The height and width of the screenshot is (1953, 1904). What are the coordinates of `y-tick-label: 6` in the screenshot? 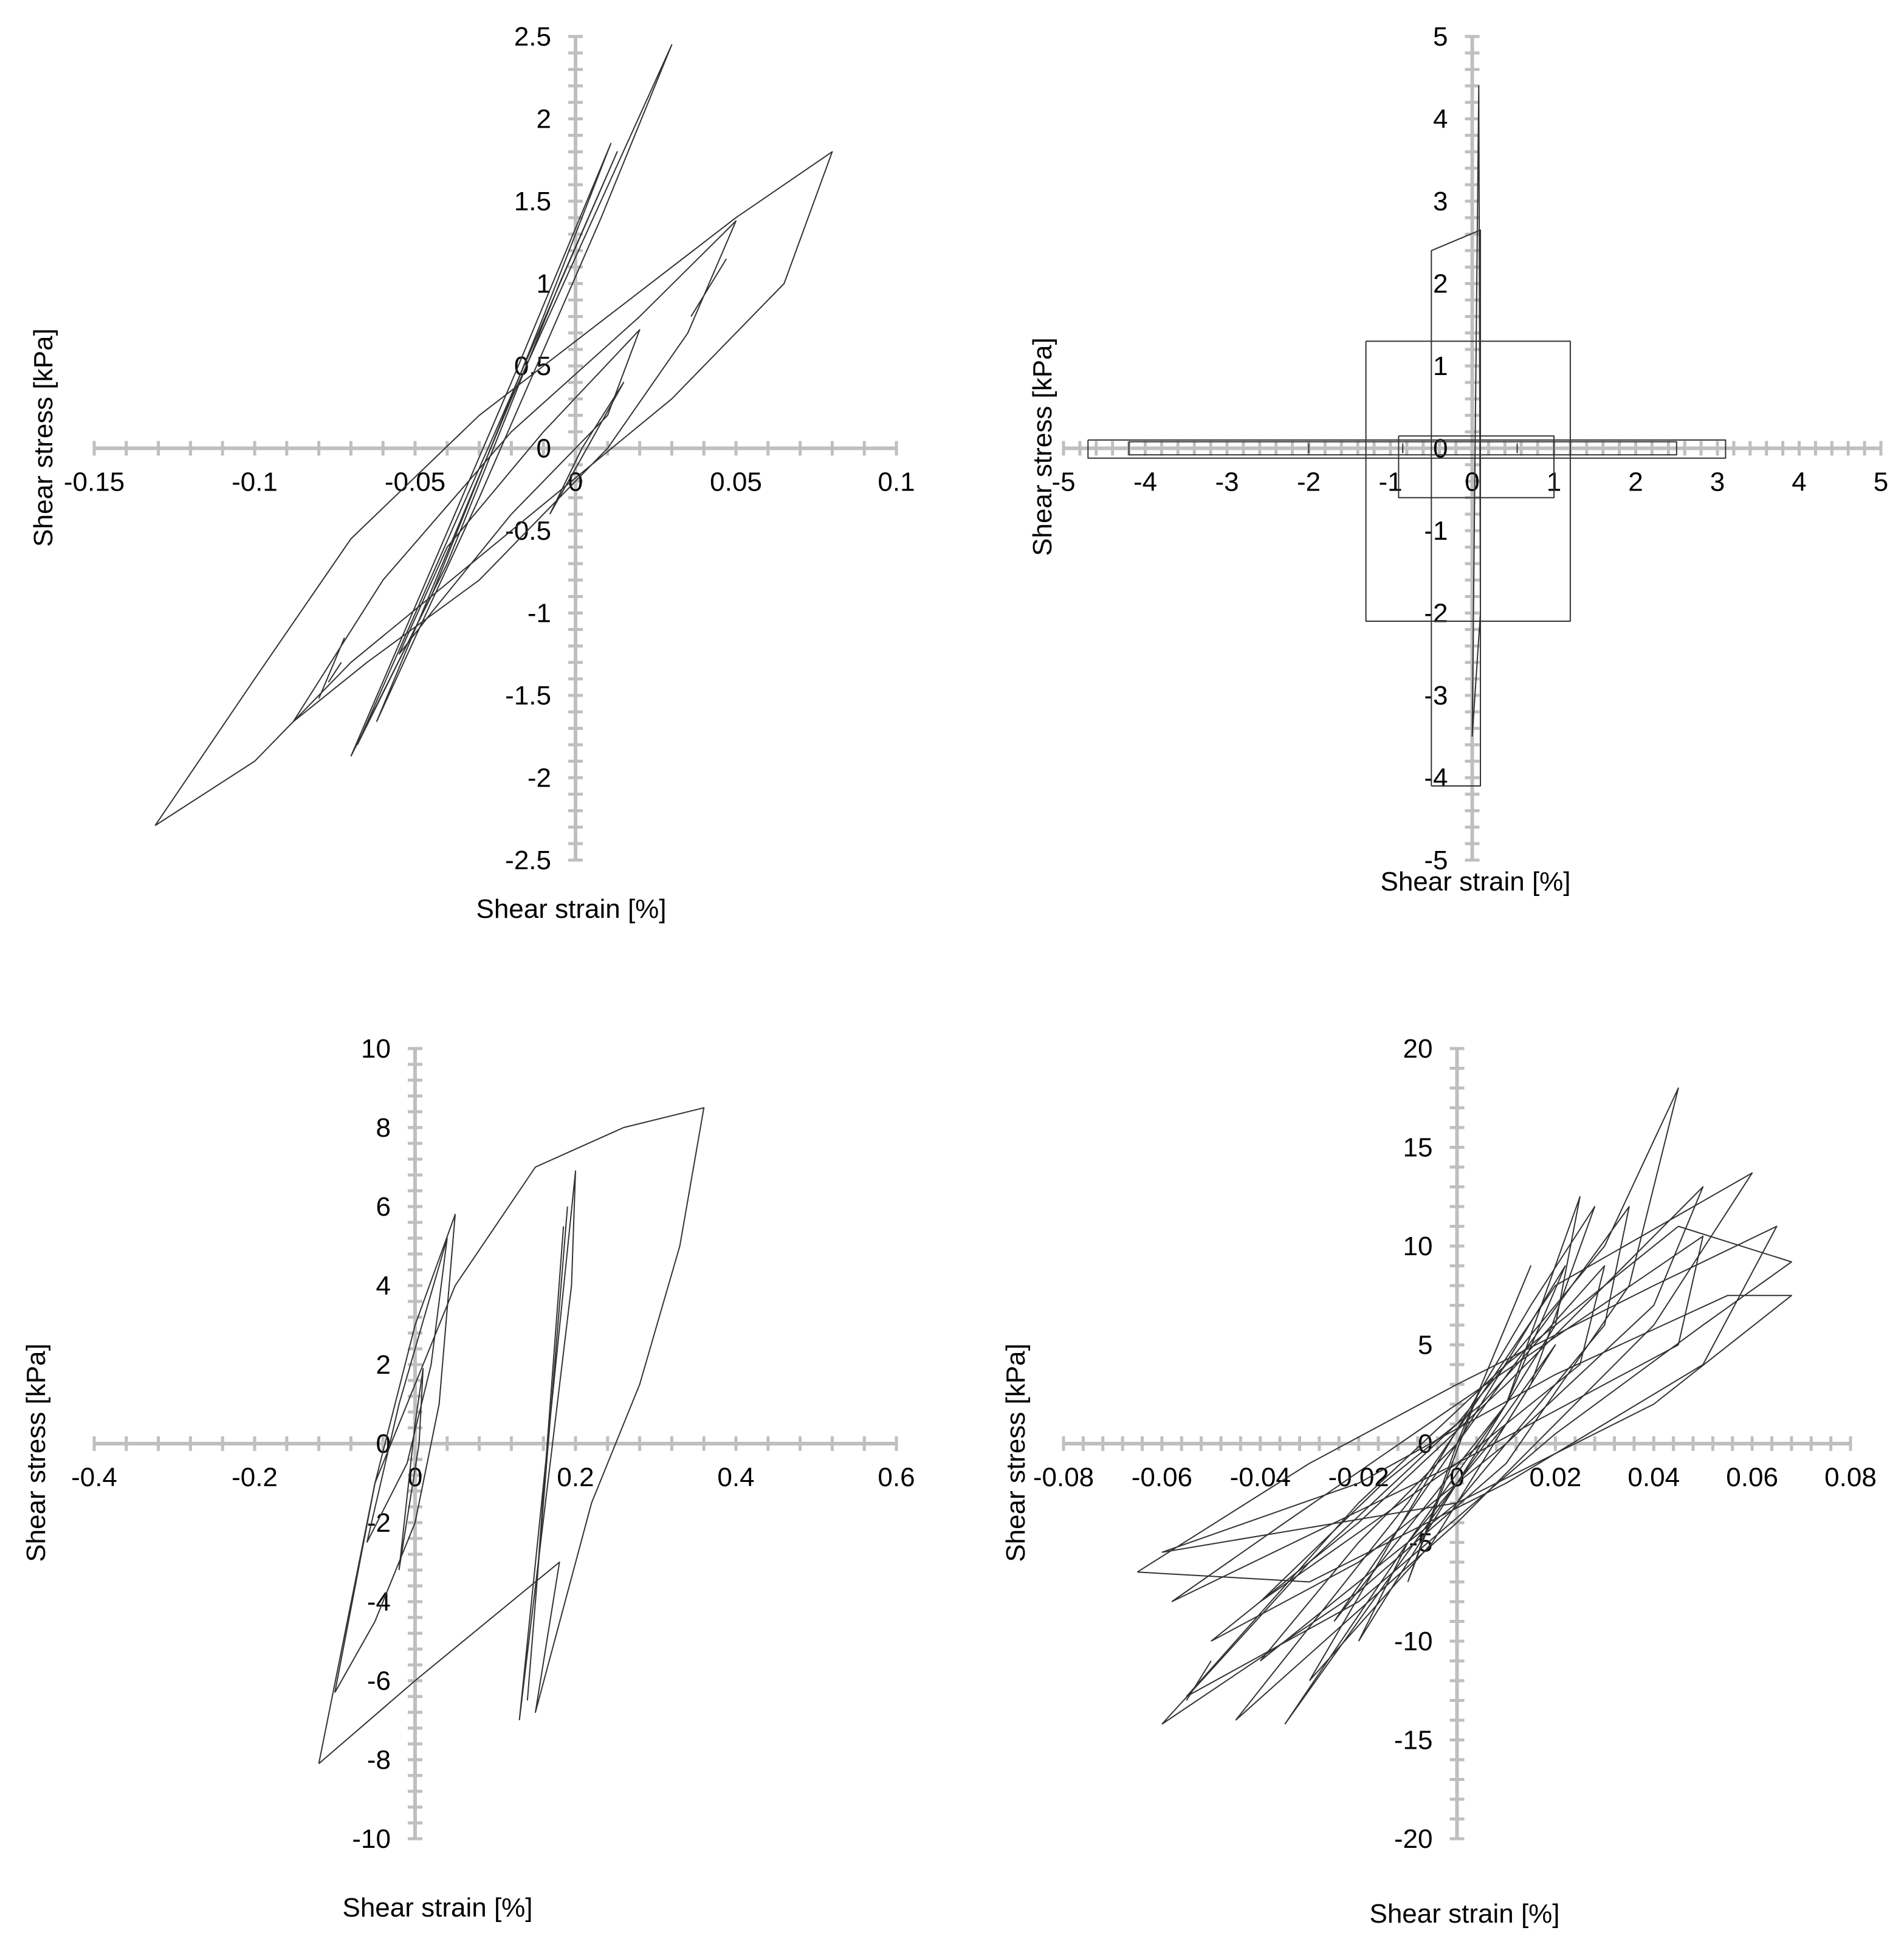 It's located at (383, 1207).